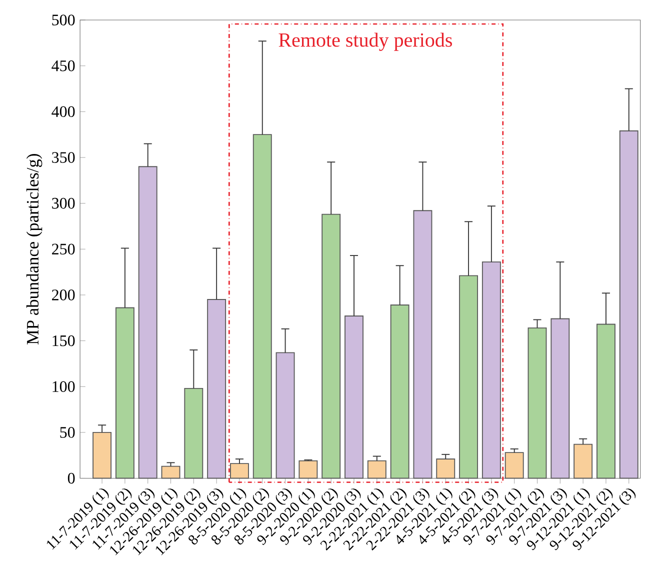 The height and width of the screenshot is (564, 647). What do you see at coordinates (365, 41) in the screenshot?
I see `annotation: Remote study periods` at bounding box center [365, 41].